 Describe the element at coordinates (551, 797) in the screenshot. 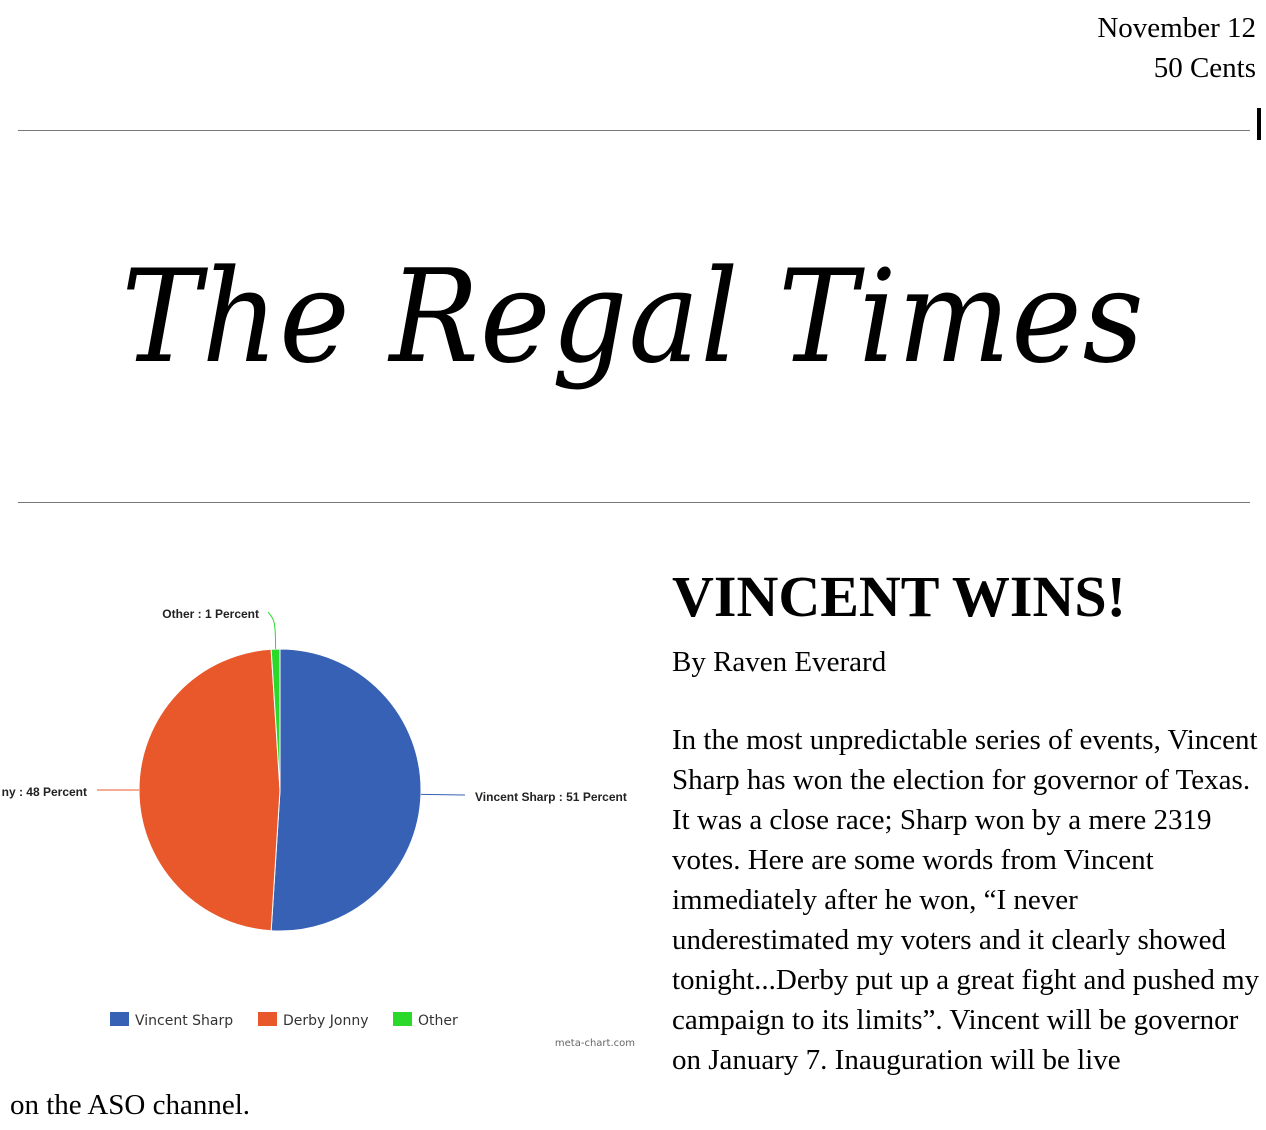

I see `slice-label-vincent-sharp: Vincent Sharp : 51 Percent` at that location.